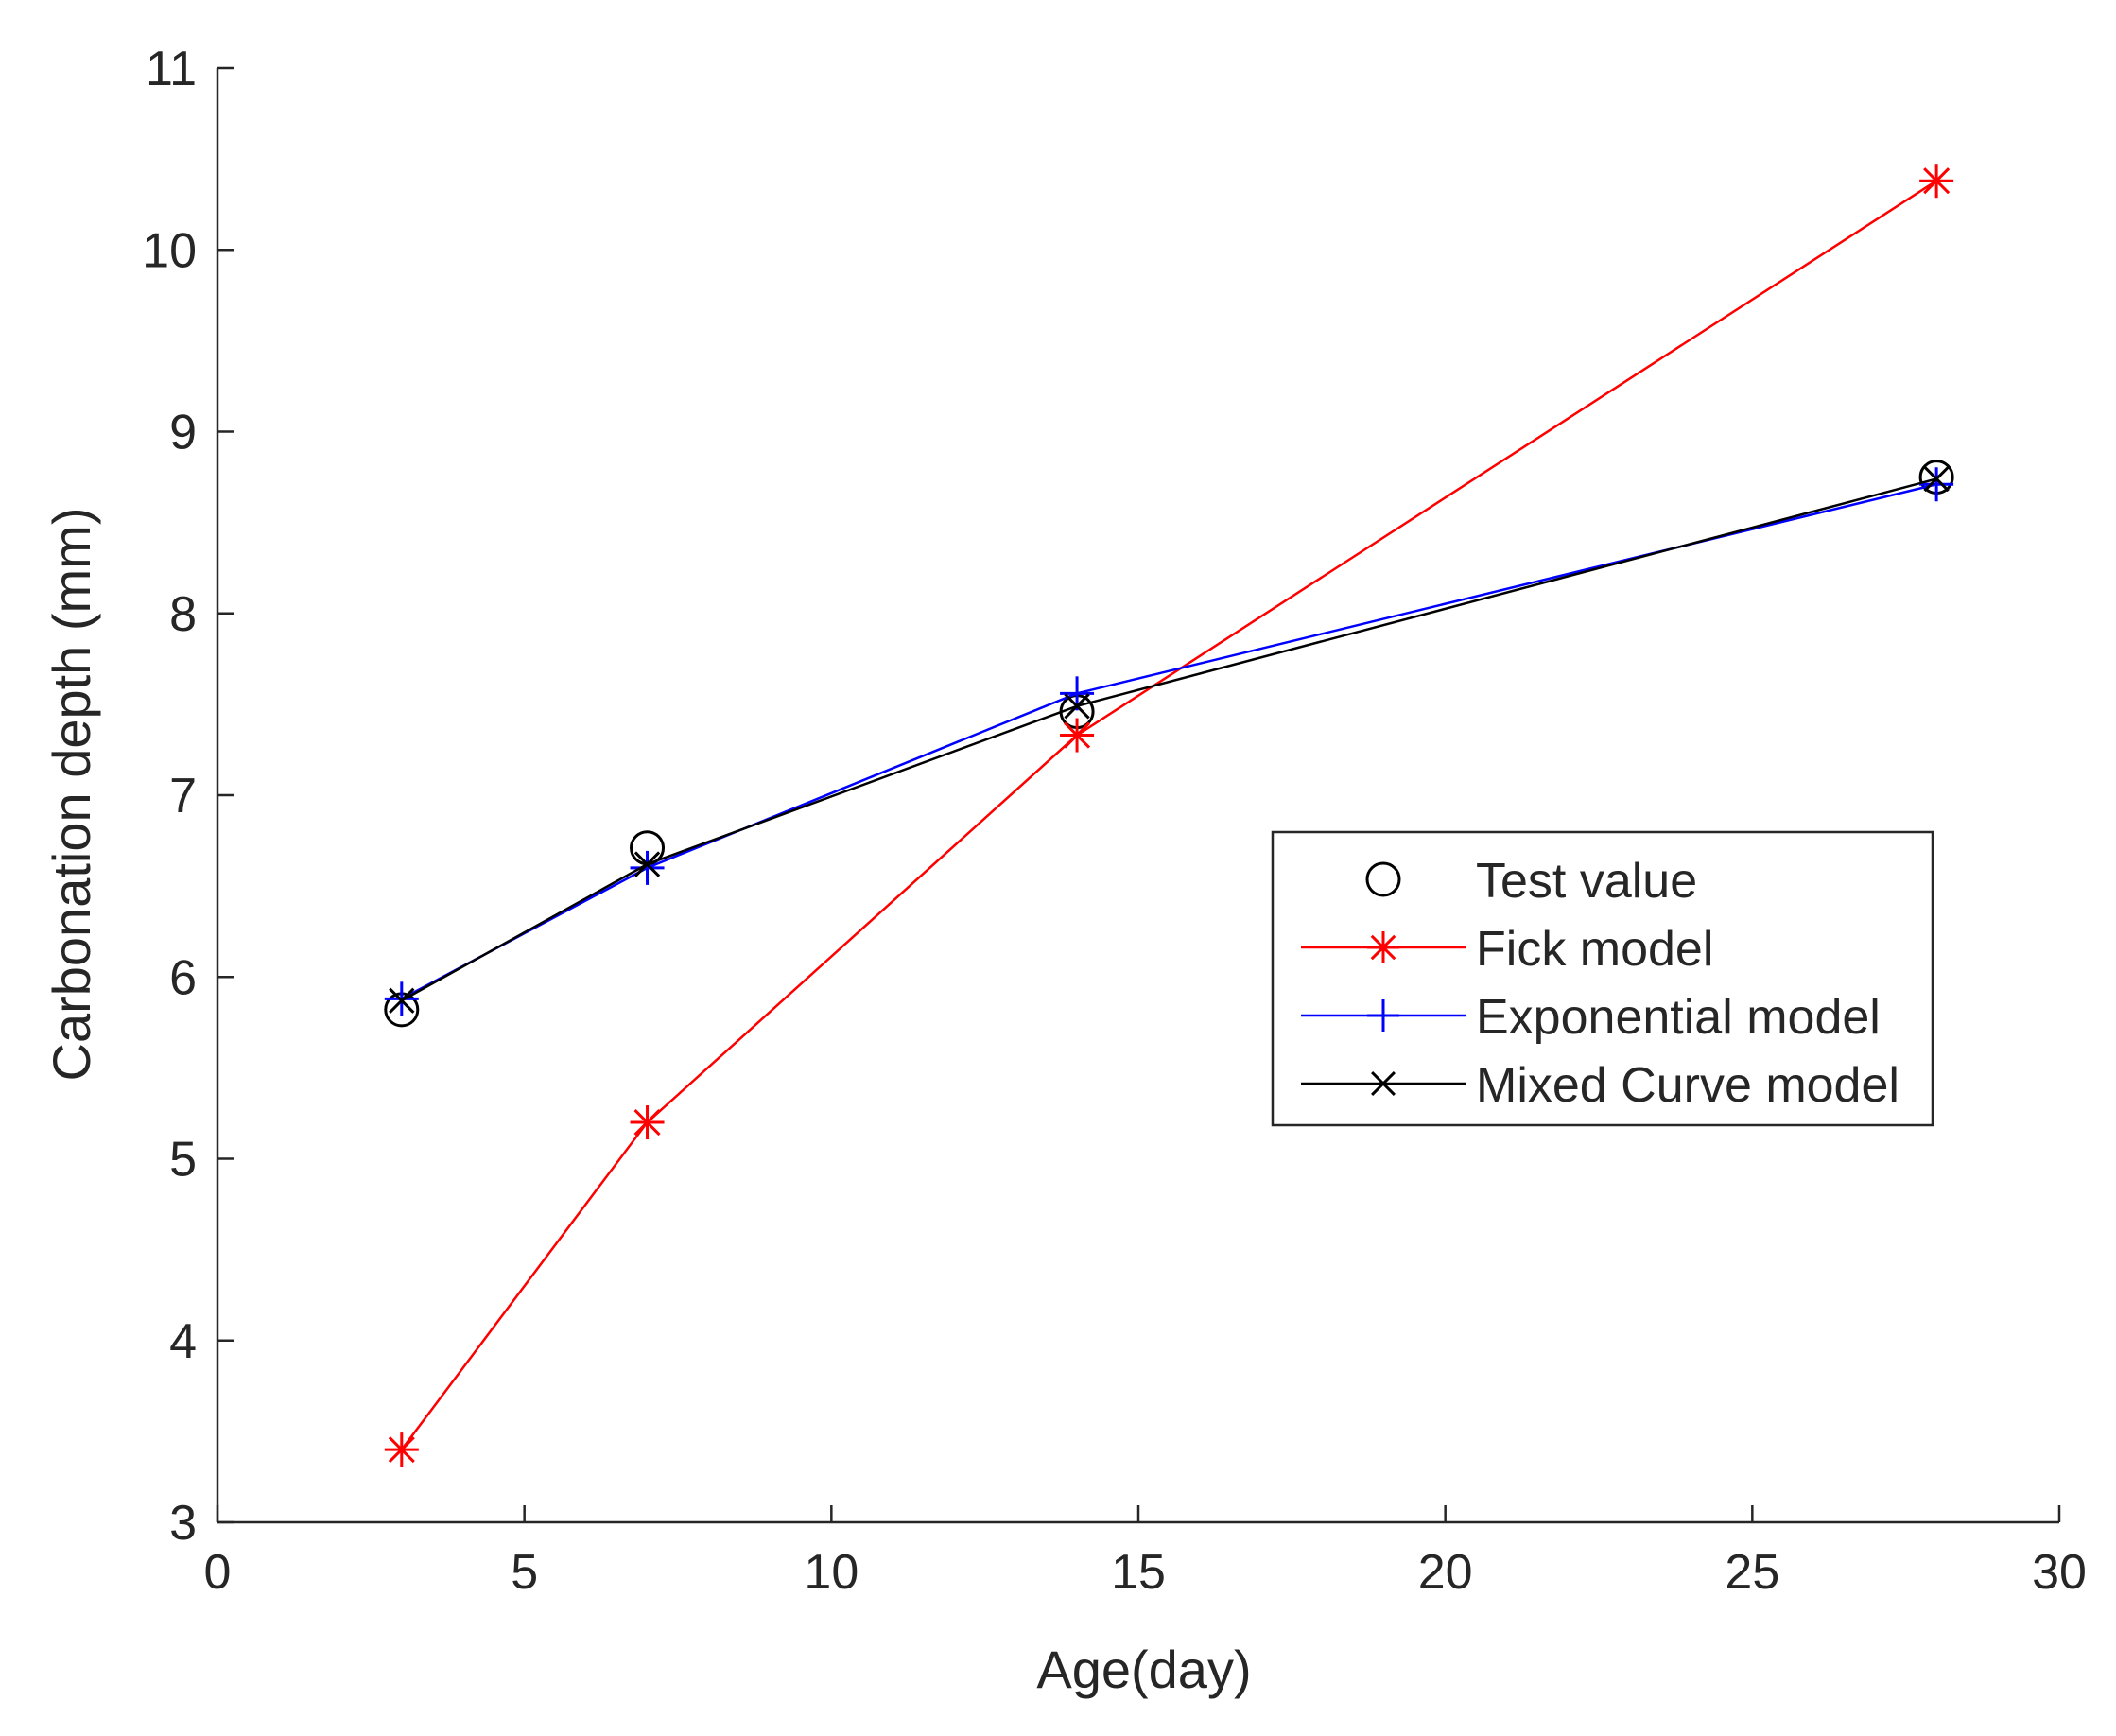  I want to click on x-tick-label: 30, so click(2059, 1572).